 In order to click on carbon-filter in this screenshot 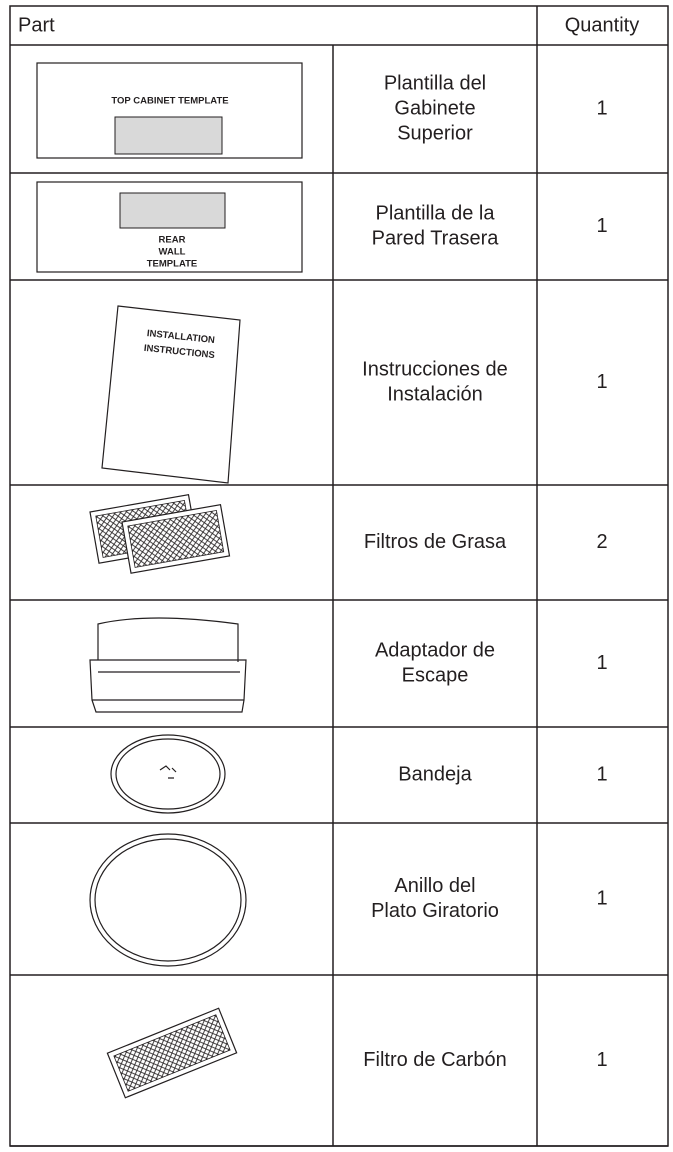, I will do `click(172, 1053)`.